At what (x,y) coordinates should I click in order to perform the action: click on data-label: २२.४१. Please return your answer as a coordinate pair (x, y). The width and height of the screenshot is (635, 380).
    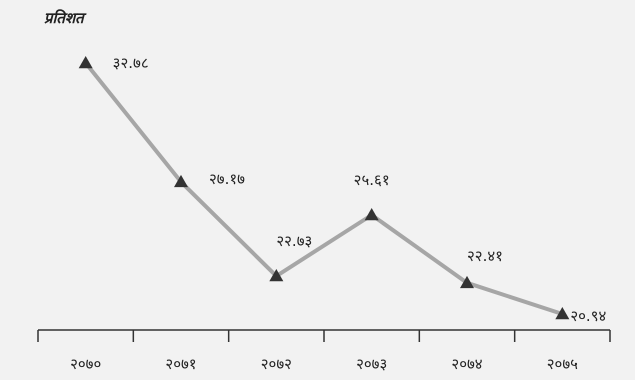
    Looking at the image, I should click on (485, 256).